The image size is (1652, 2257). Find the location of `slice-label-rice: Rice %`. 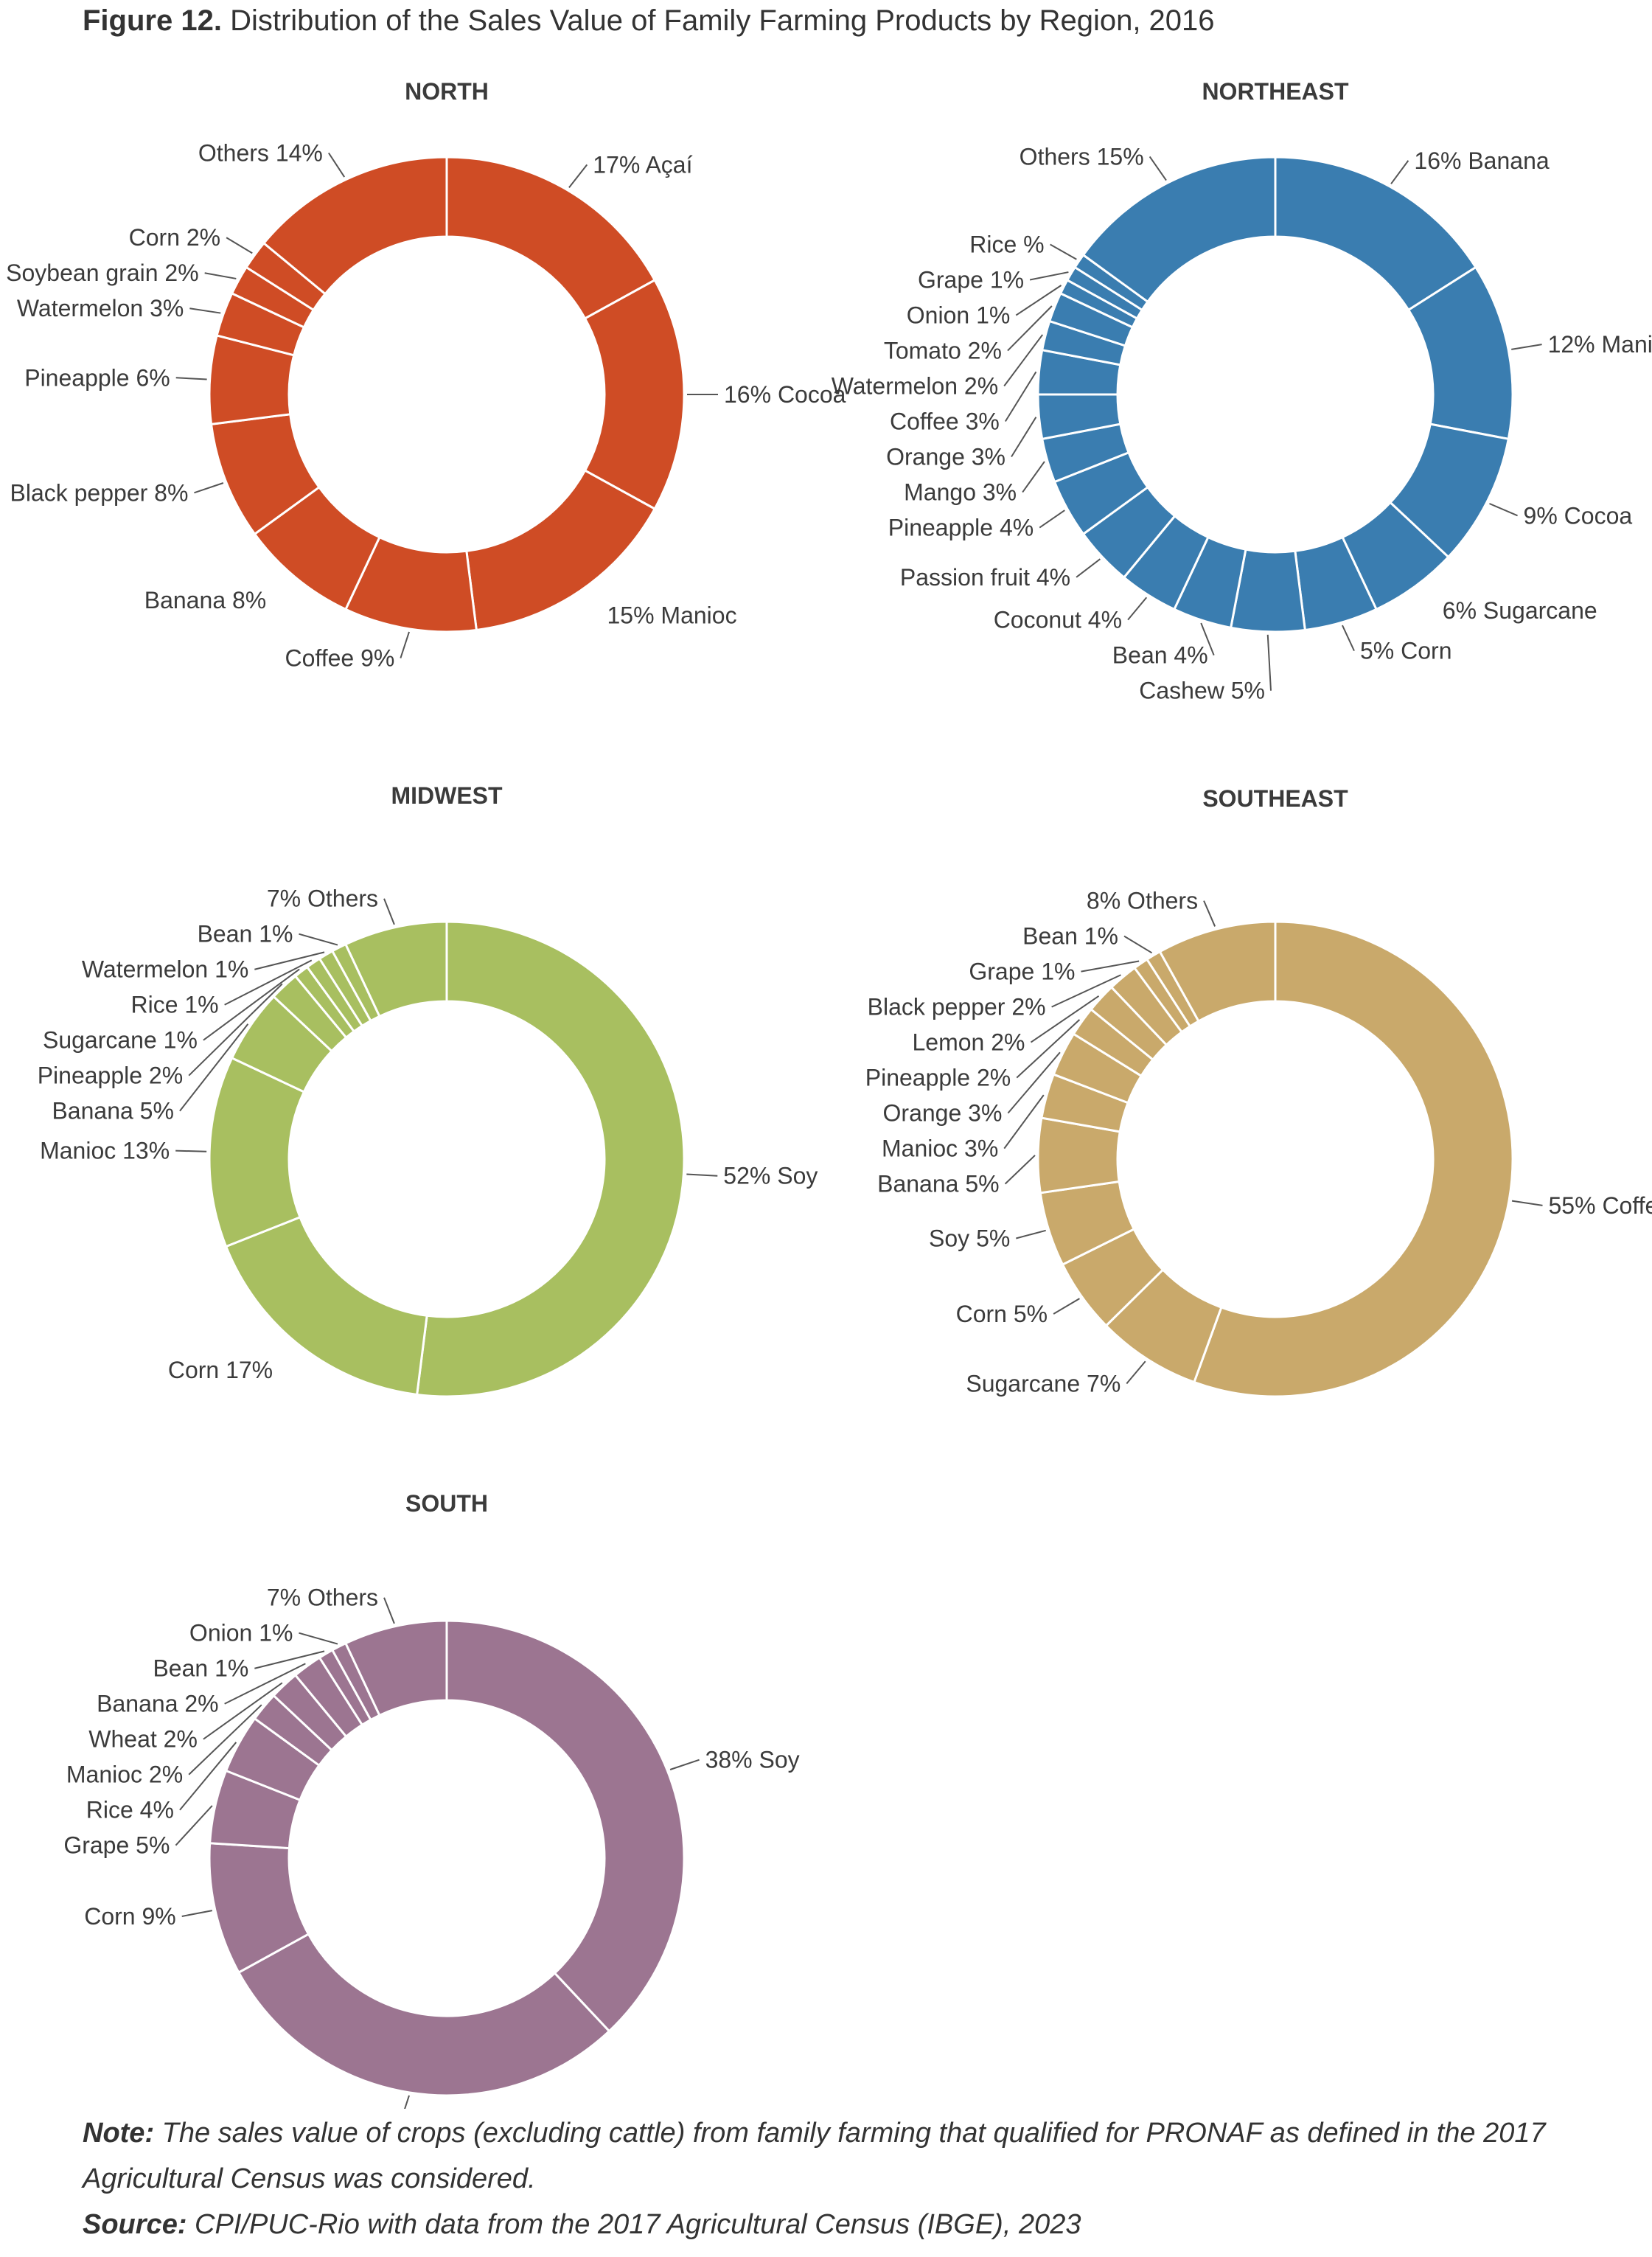

slice-label-rice: Rice % is located at coordinates (1006, 245).